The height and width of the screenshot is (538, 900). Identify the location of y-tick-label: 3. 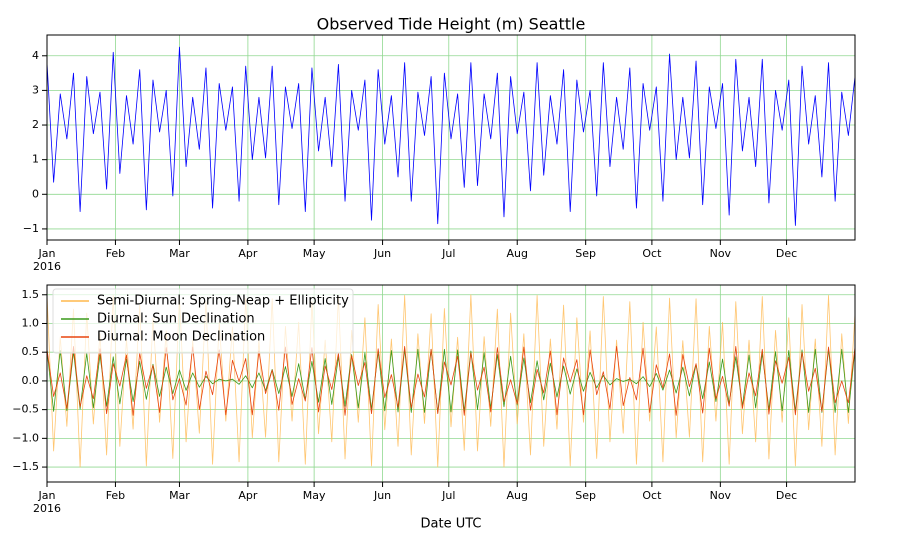
(35, 89).